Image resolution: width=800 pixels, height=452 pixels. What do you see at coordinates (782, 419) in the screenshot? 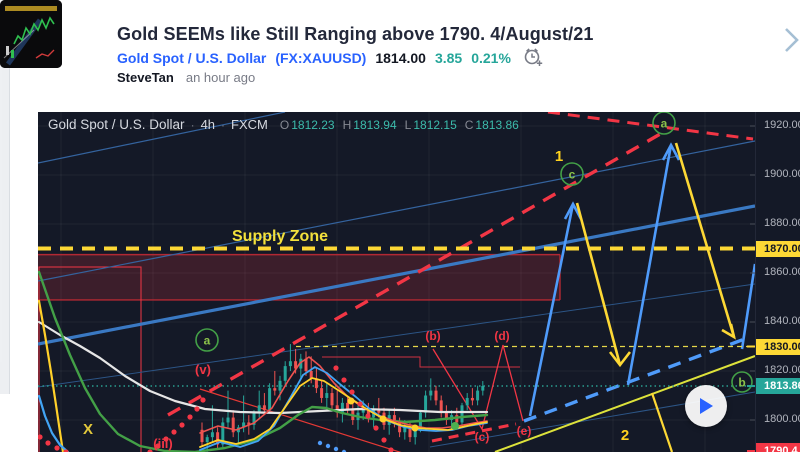
I see `price-axis-label: 1800.00` at bounding box center [782, 419].